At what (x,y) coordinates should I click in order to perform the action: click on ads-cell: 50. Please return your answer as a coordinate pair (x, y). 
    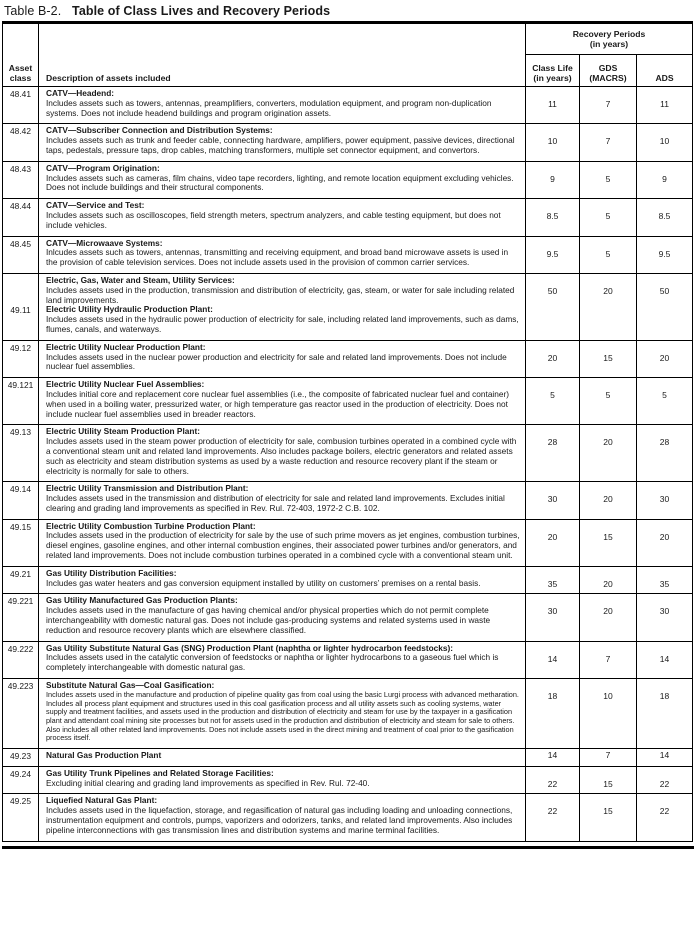
    Looking at the image, I should click on (664, 306).